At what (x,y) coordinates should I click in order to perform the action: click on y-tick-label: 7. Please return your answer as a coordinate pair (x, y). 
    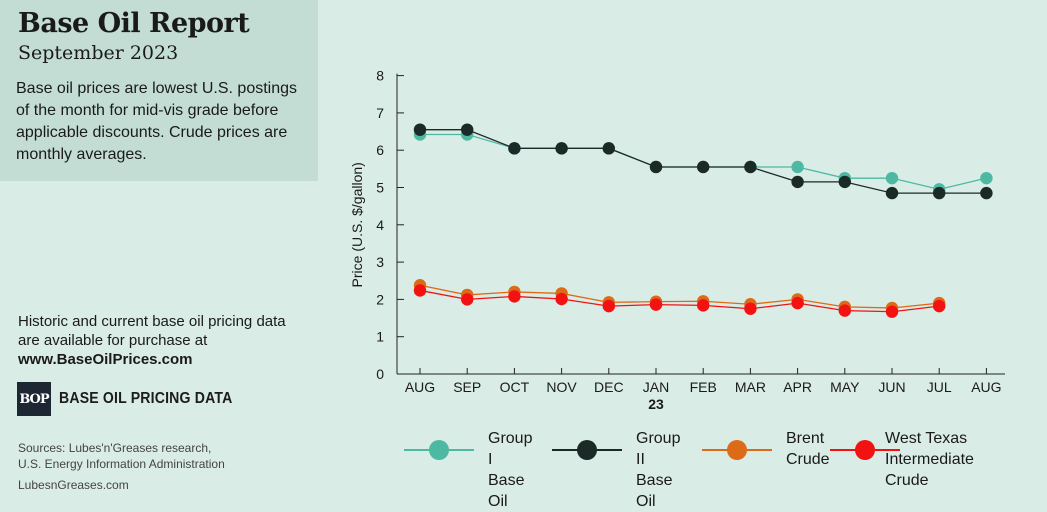
    Looking at the image, I should click on (380, 113).